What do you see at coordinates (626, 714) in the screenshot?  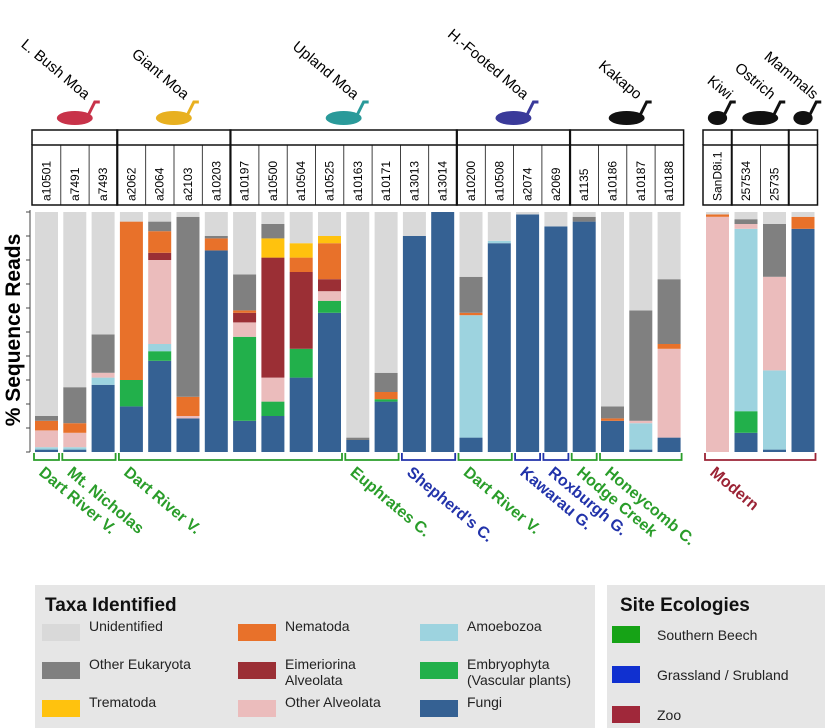 I see `ecology-swatch` at bounding box center [626, 714].